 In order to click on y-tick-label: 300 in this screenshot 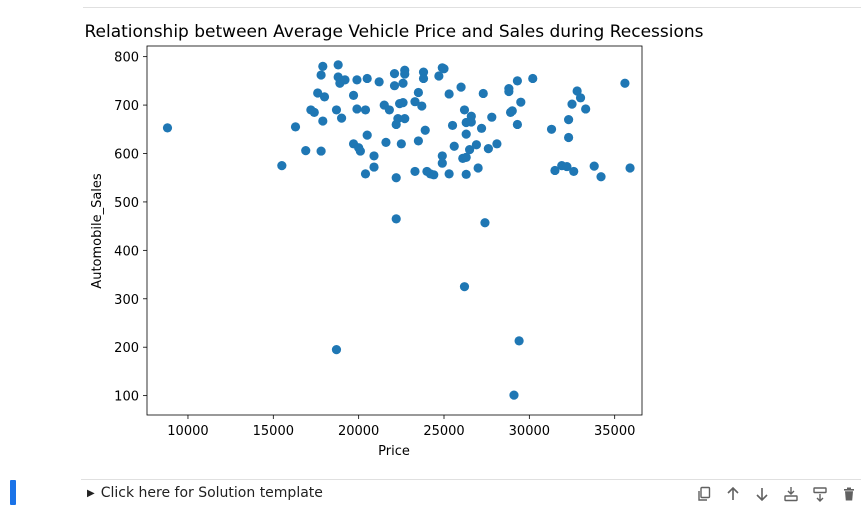, I will do `click(126, 300)`.